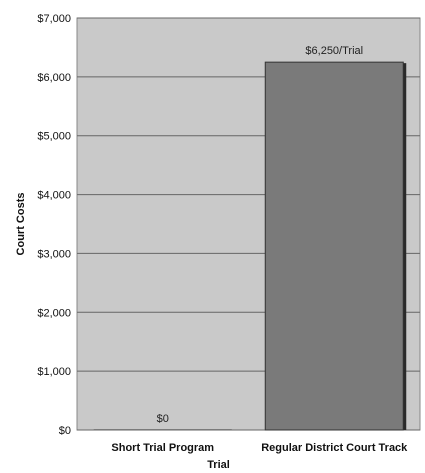 The image size is (425, 473). Describe the element at coordinates (54, 78) in the screenshot. I see `y-tick-label: $6,000` at that location.